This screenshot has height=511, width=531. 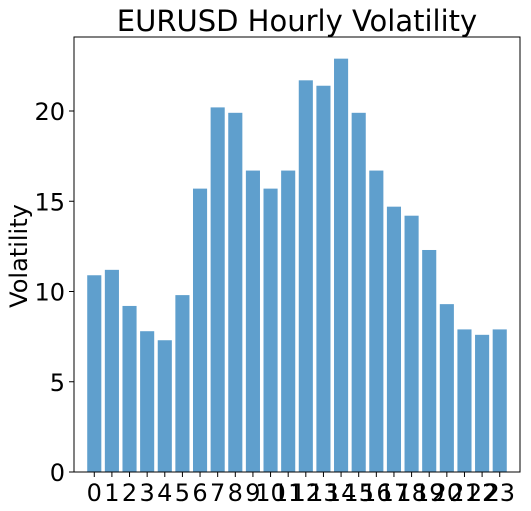 I want to click on x-tick-label: 7, so click(x=217, y=493).